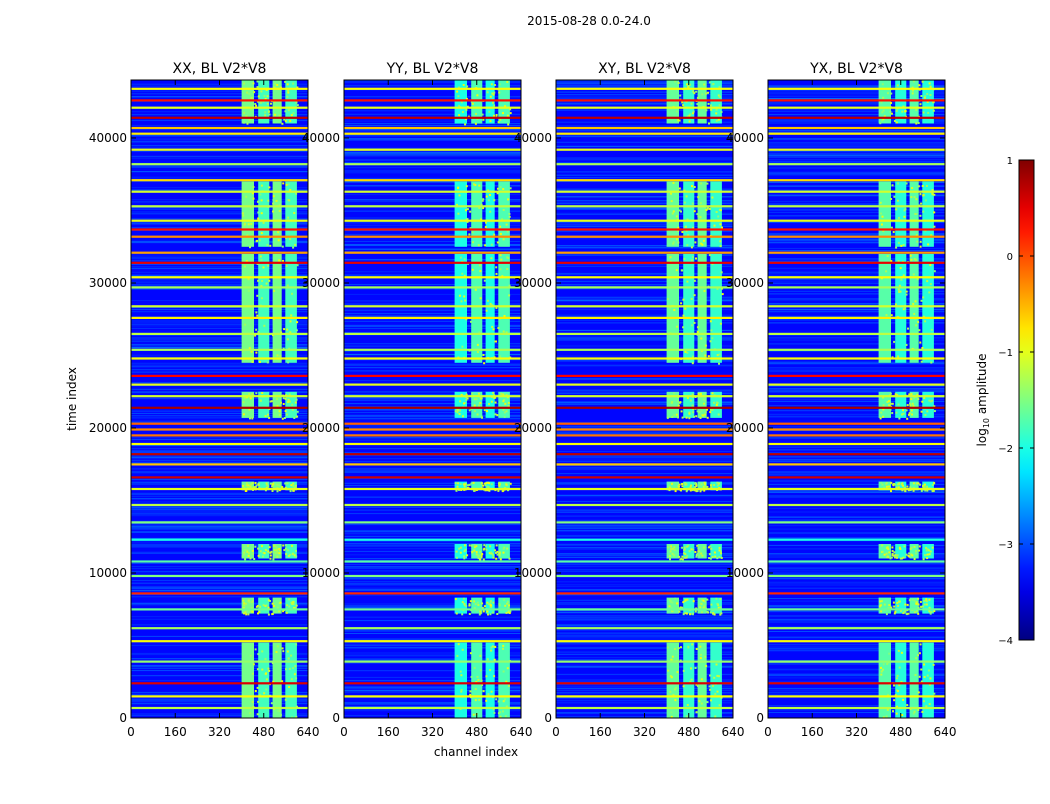  Describe the element at coordinates (733, 732) in the screenshot. I see `x-tick-label: 640` at that location.